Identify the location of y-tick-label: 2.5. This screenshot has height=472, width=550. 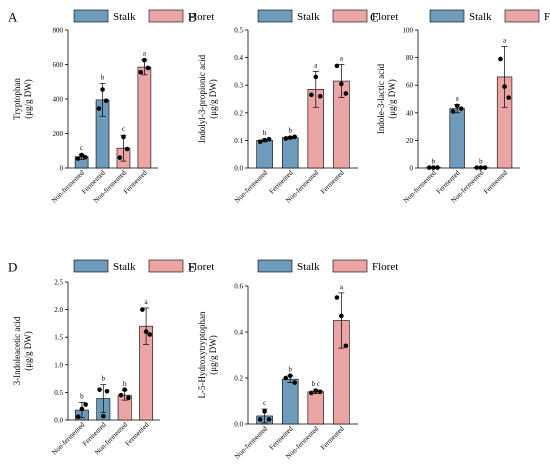
(58, 283).